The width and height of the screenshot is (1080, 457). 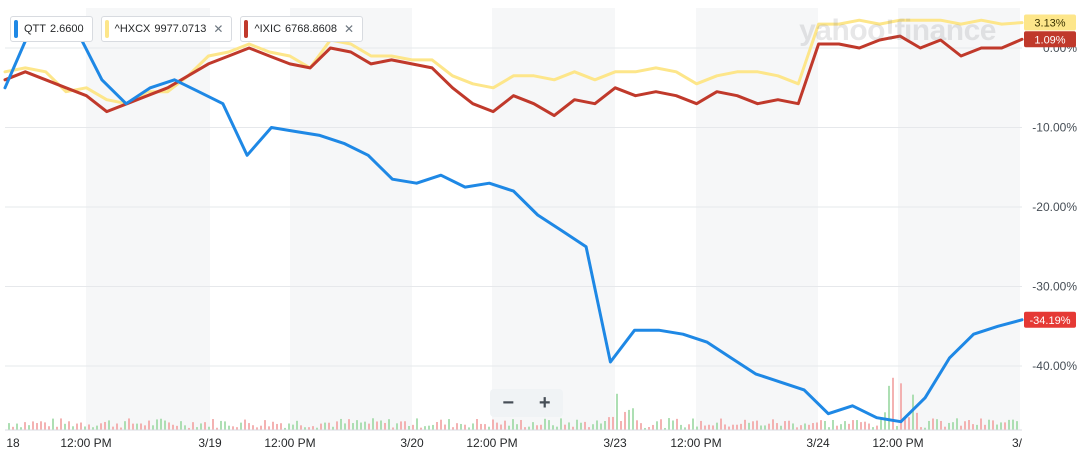 I want to click on y-tick-label: -40.00%, so click(x=1054, y=366).